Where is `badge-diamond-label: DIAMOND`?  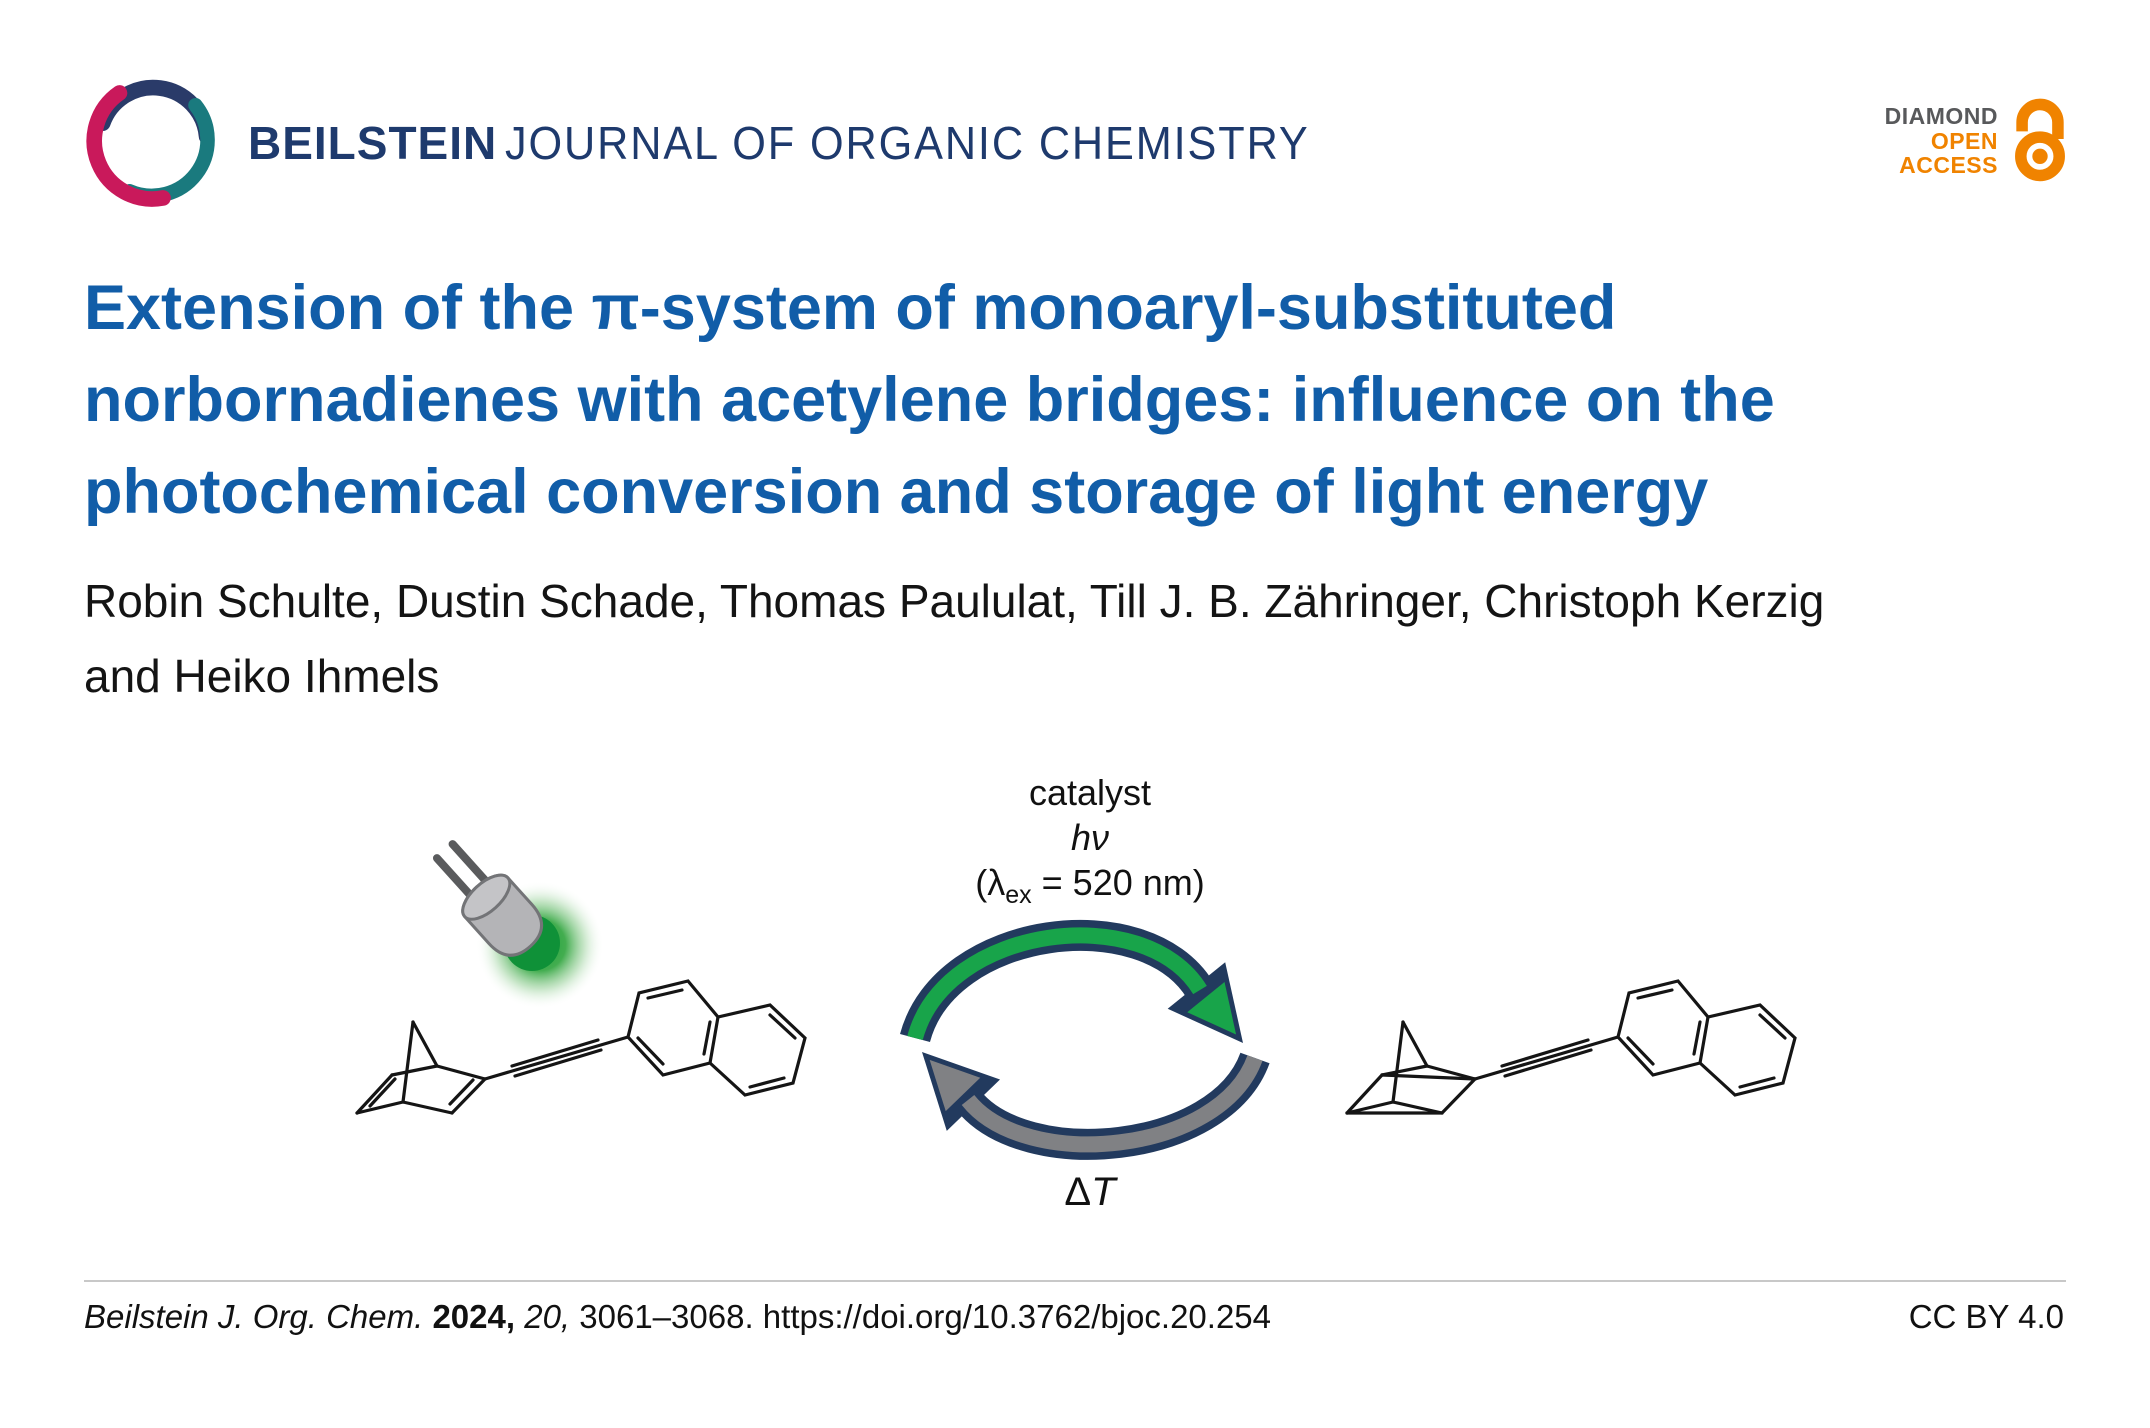 badge-diamond-label: DIAMOND is located at coordinates (1941, 116).